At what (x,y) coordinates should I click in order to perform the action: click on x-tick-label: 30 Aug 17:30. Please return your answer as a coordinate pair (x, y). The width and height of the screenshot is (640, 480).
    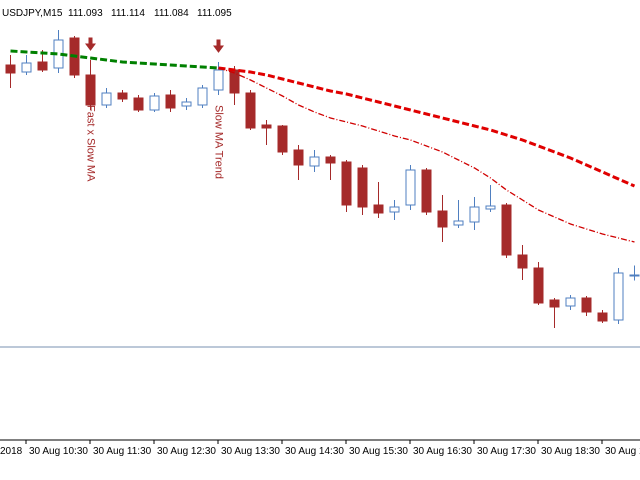
    Looking at the image, I should click on (506, 451).